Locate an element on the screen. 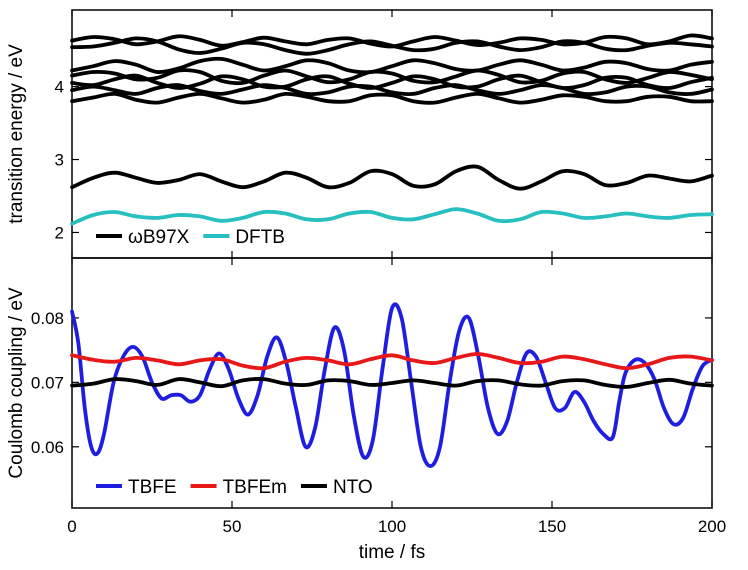  y-tick-label: 3 is located at coordinates (59, 160).